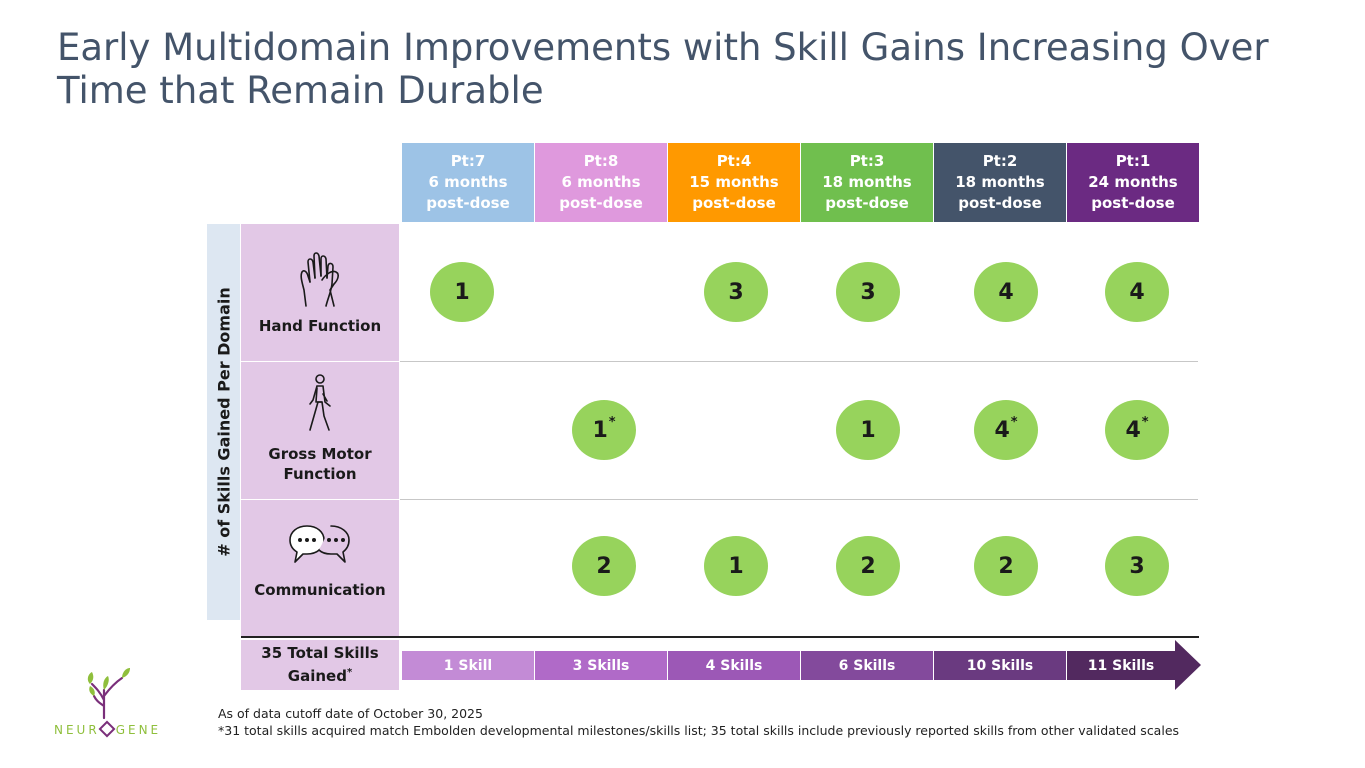  What do you see at coordinates (601, 665) in the screenshot?
I see `cumulative-skills-segment: 3 Skills` at bounding box center [601, 665].